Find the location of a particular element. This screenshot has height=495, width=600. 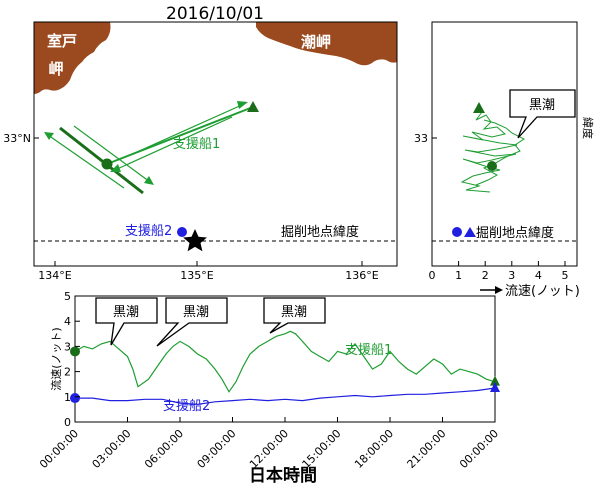

ts-y-tick: 2 is located at coordinates (72, 372).